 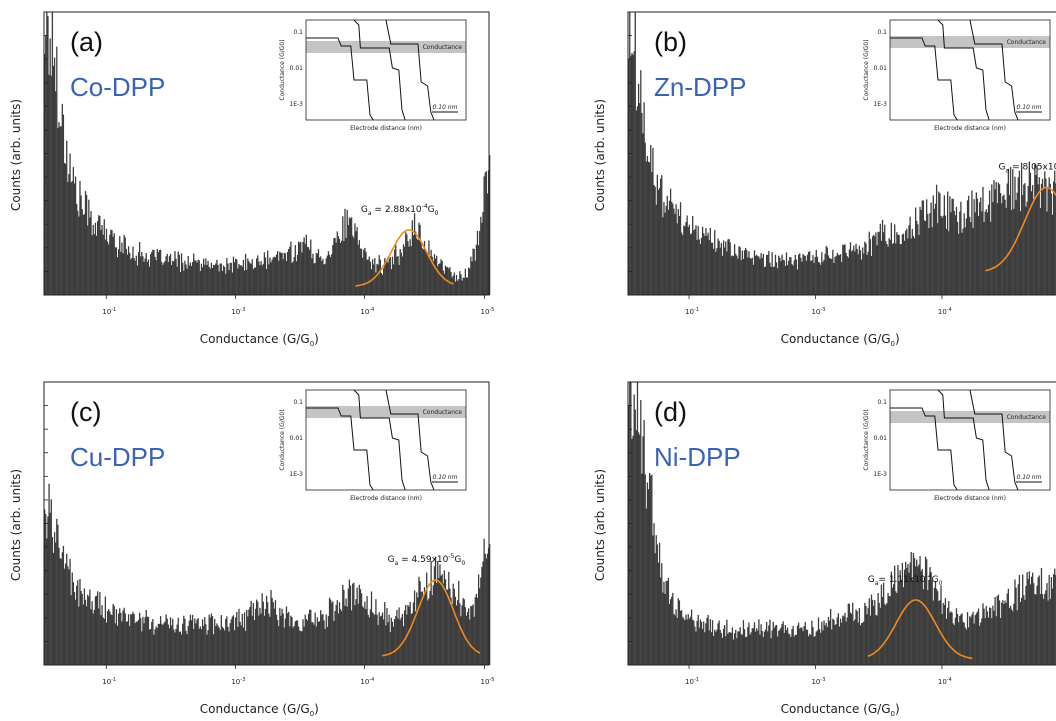 What do you see at coordinates (945, 311) in the screenshot?
I see `x-tick-label: 10⁻⁴` at bounding box center [945, 311].